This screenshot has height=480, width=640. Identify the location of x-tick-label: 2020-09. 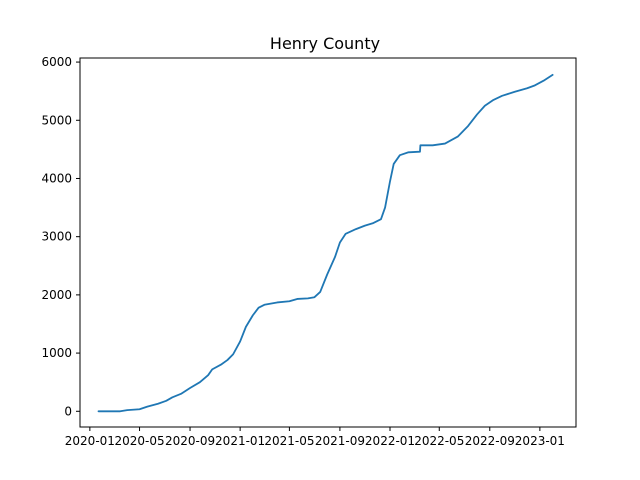
(190, 441).